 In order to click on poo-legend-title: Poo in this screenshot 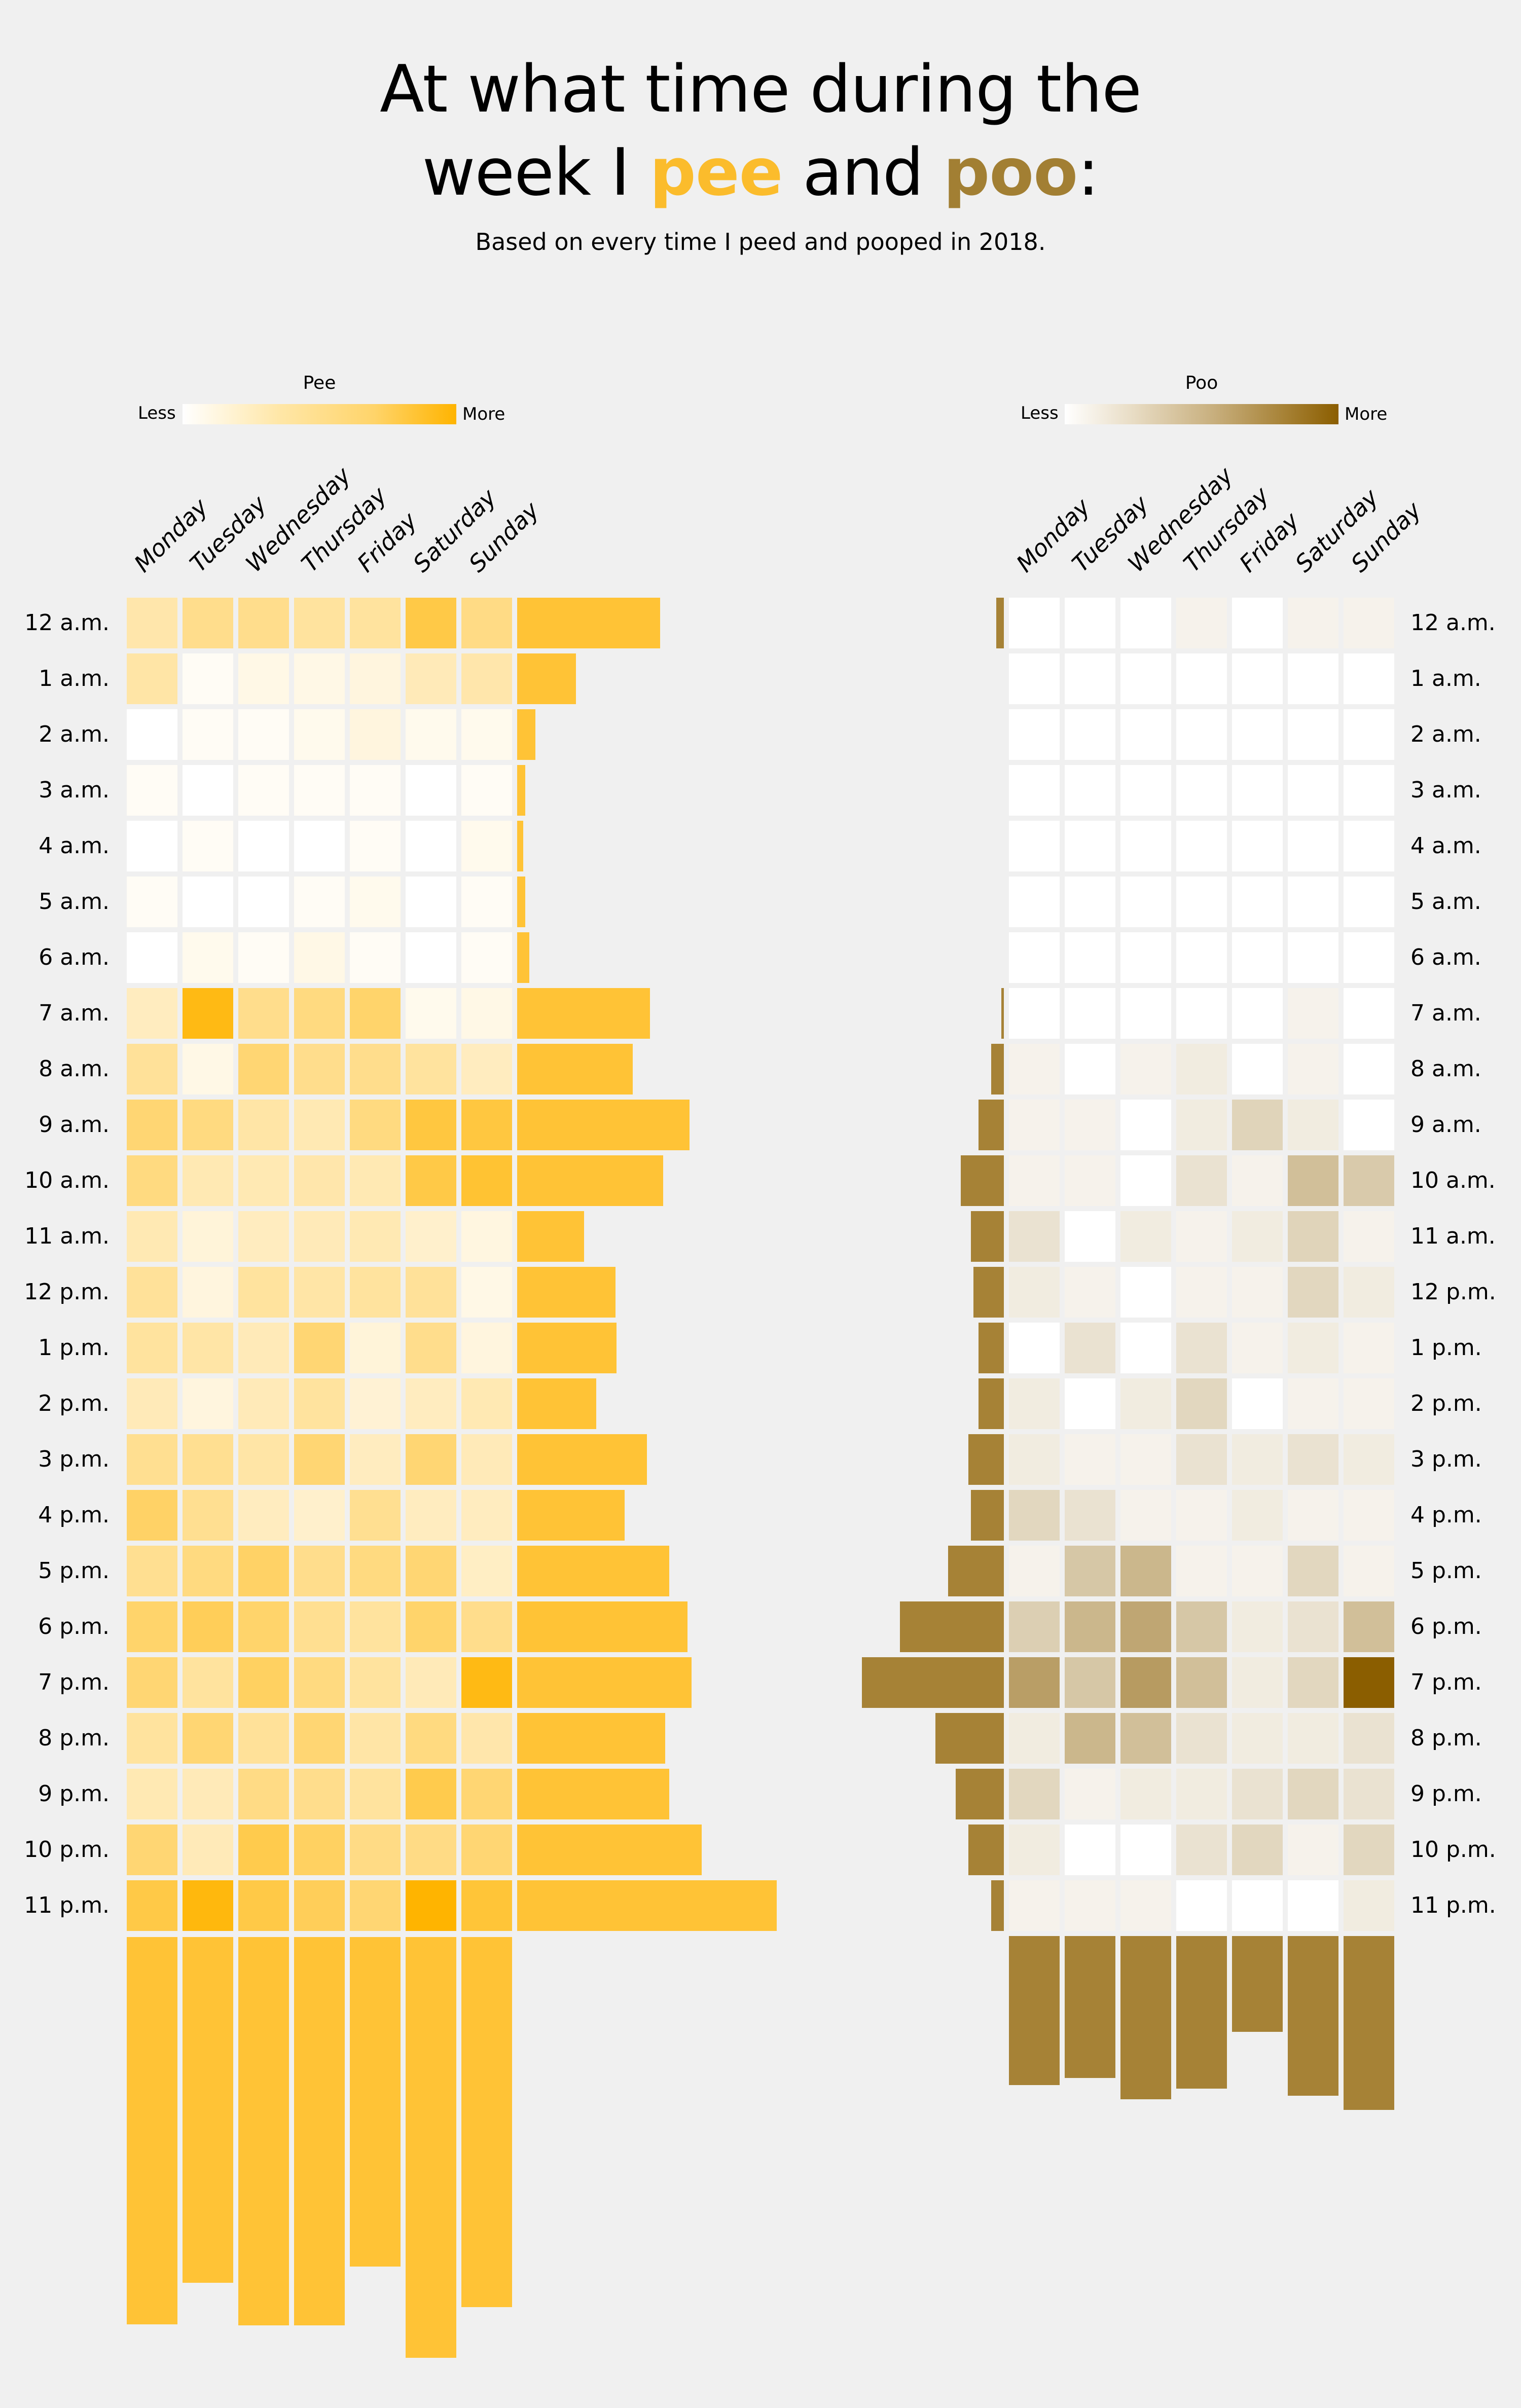, I will do `click(1201, 383)`.